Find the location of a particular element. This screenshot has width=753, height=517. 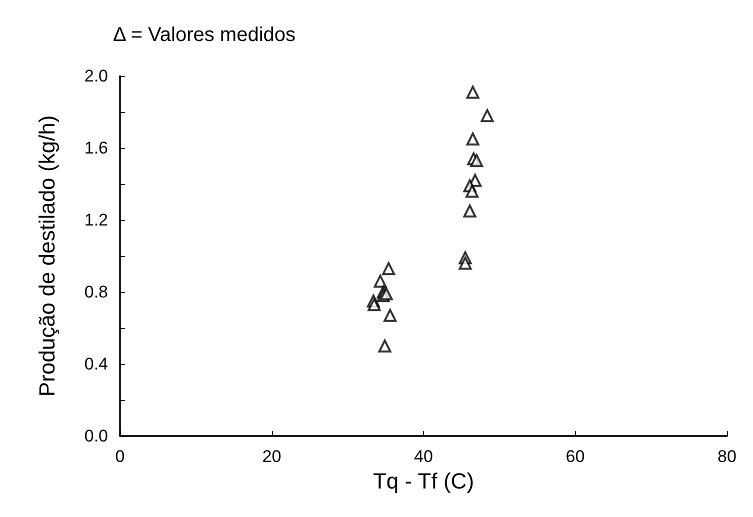

x-tick-label: 20 is located at coordinates (272, 456).